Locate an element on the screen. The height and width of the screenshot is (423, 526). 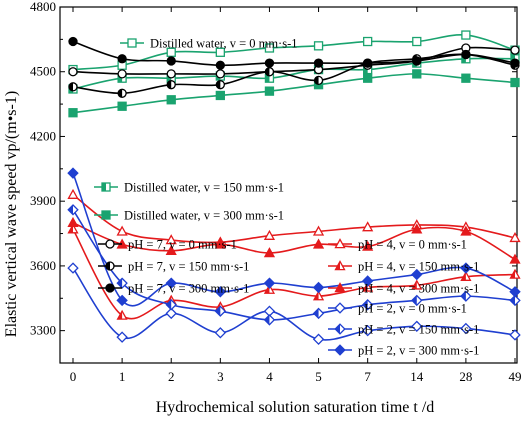
legend-label: Distilled water, v = 0 mm·s-1 is located at coordinates (224, 44).